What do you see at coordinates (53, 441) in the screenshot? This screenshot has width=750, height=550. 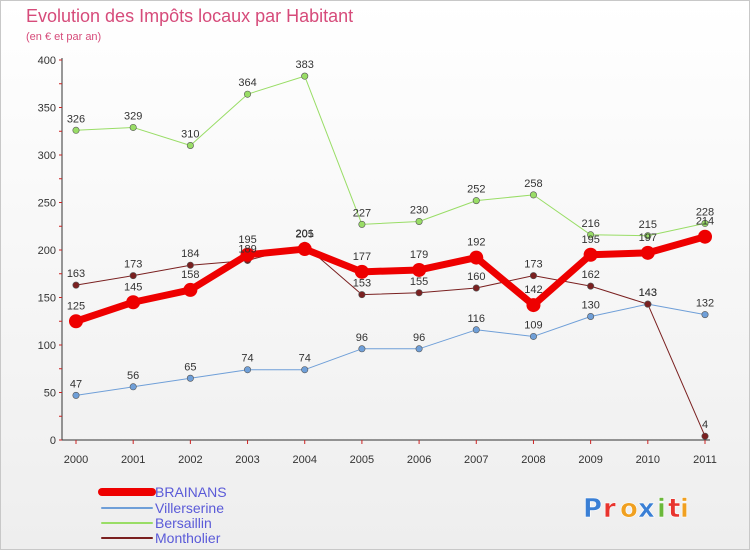 I see `y-tick-label: 0` at bounding box center [53, 441].